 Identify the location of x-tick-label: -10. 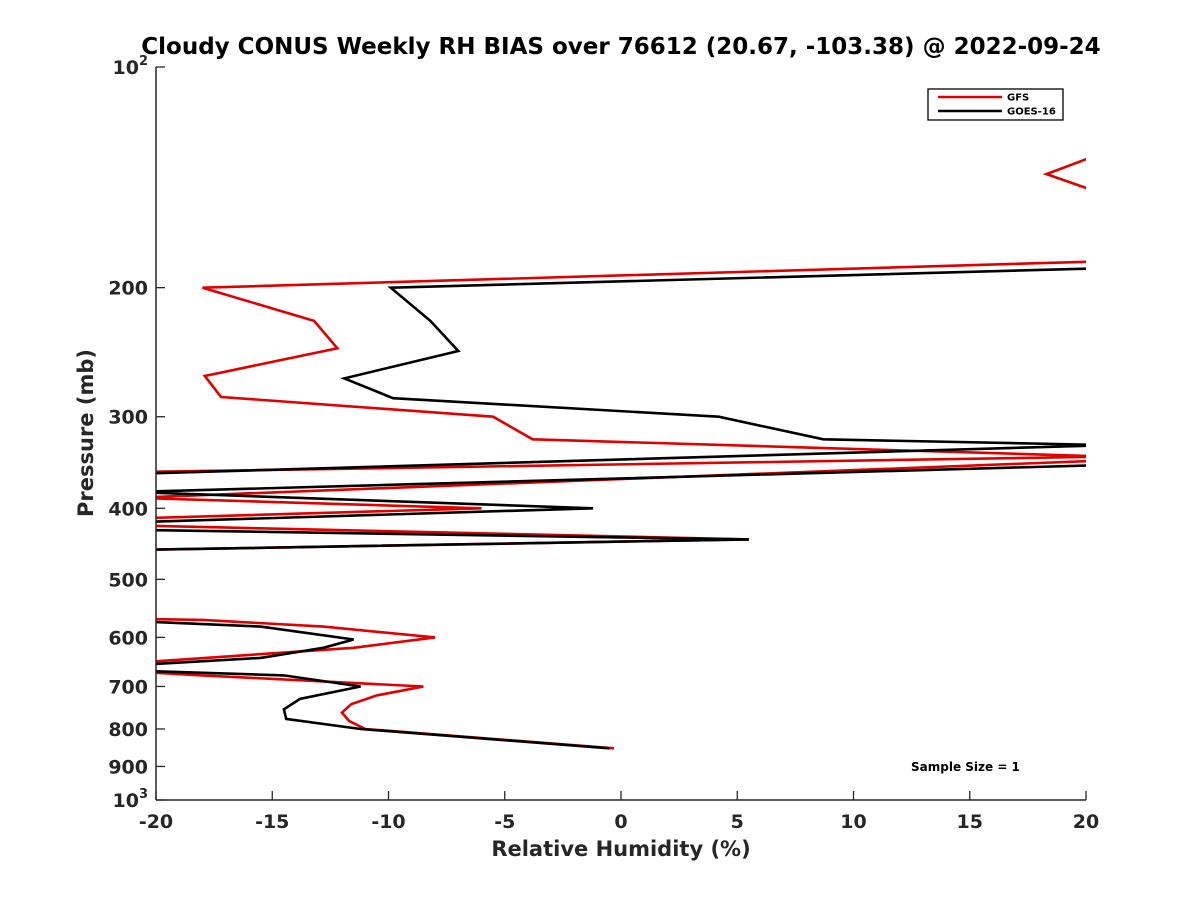
(388, 822).